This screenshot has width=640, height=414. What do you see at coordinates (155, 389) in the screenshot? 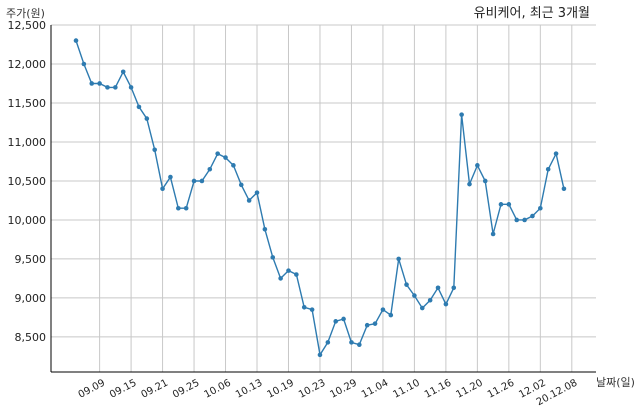
I see `x-tick-label: 09.21` at bounding box center [155, 389].